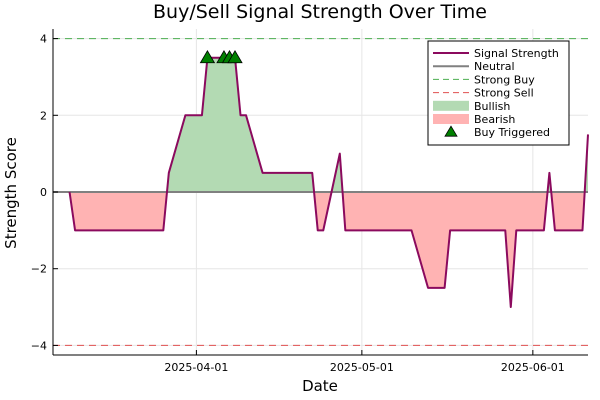 The image size is (600, 400). What do you see at coordinates (533, 367) in the screenshot?
I see `x-tick-label-2: 2025-06-01` at bounding box center [533, 367].